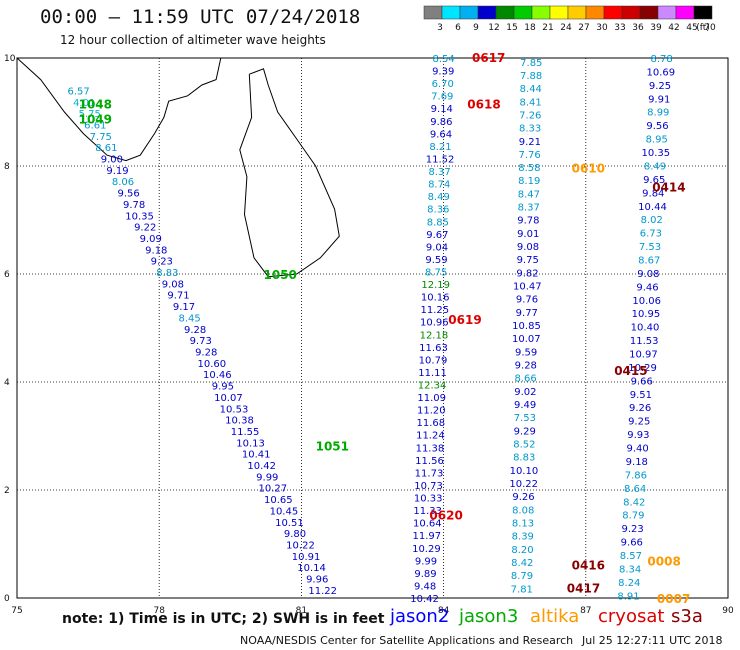 This screenshot has height=650, width=740. I want to click on swh-value: 6.70, so click(443, 84).